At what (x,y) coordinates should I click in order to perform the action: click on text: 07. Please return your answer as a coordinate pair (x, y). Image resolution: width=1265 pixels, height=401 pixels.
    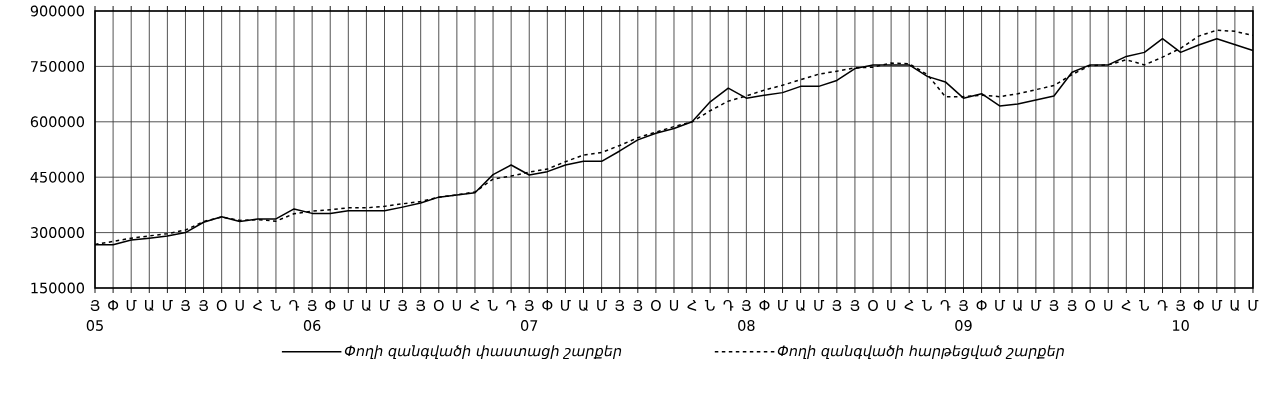
    Looking at the image, I should click on (529, 325).